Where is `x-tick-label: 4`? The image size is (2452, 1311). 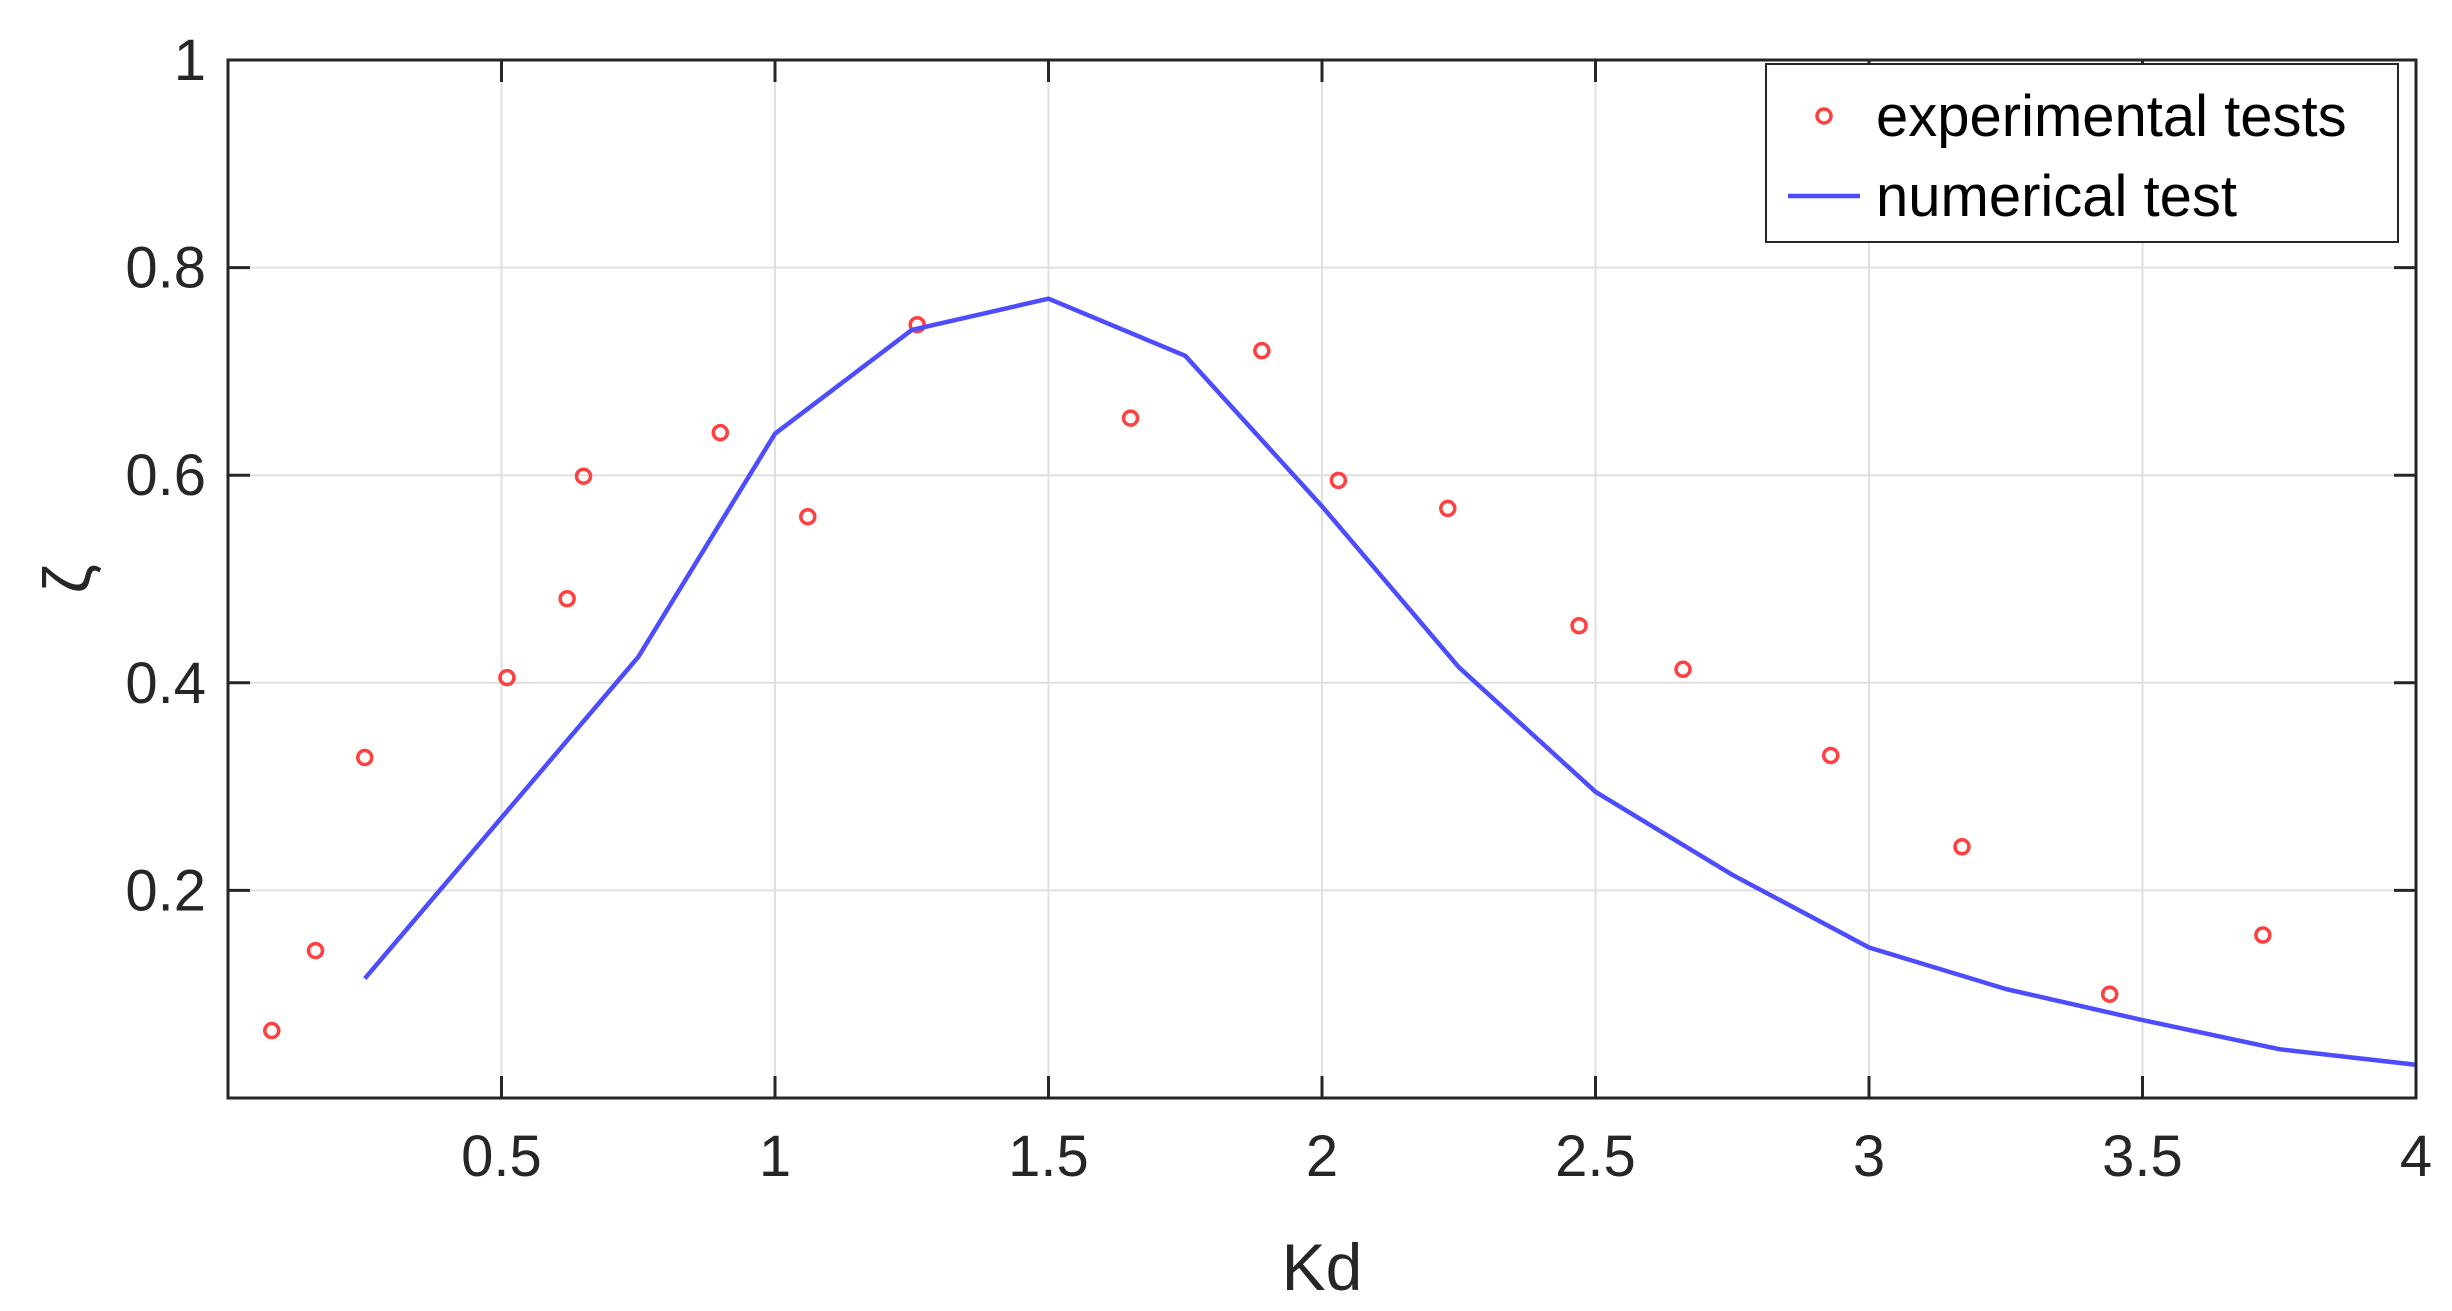 x-tick-label: 4 is located at coordinates (2416, 1156).